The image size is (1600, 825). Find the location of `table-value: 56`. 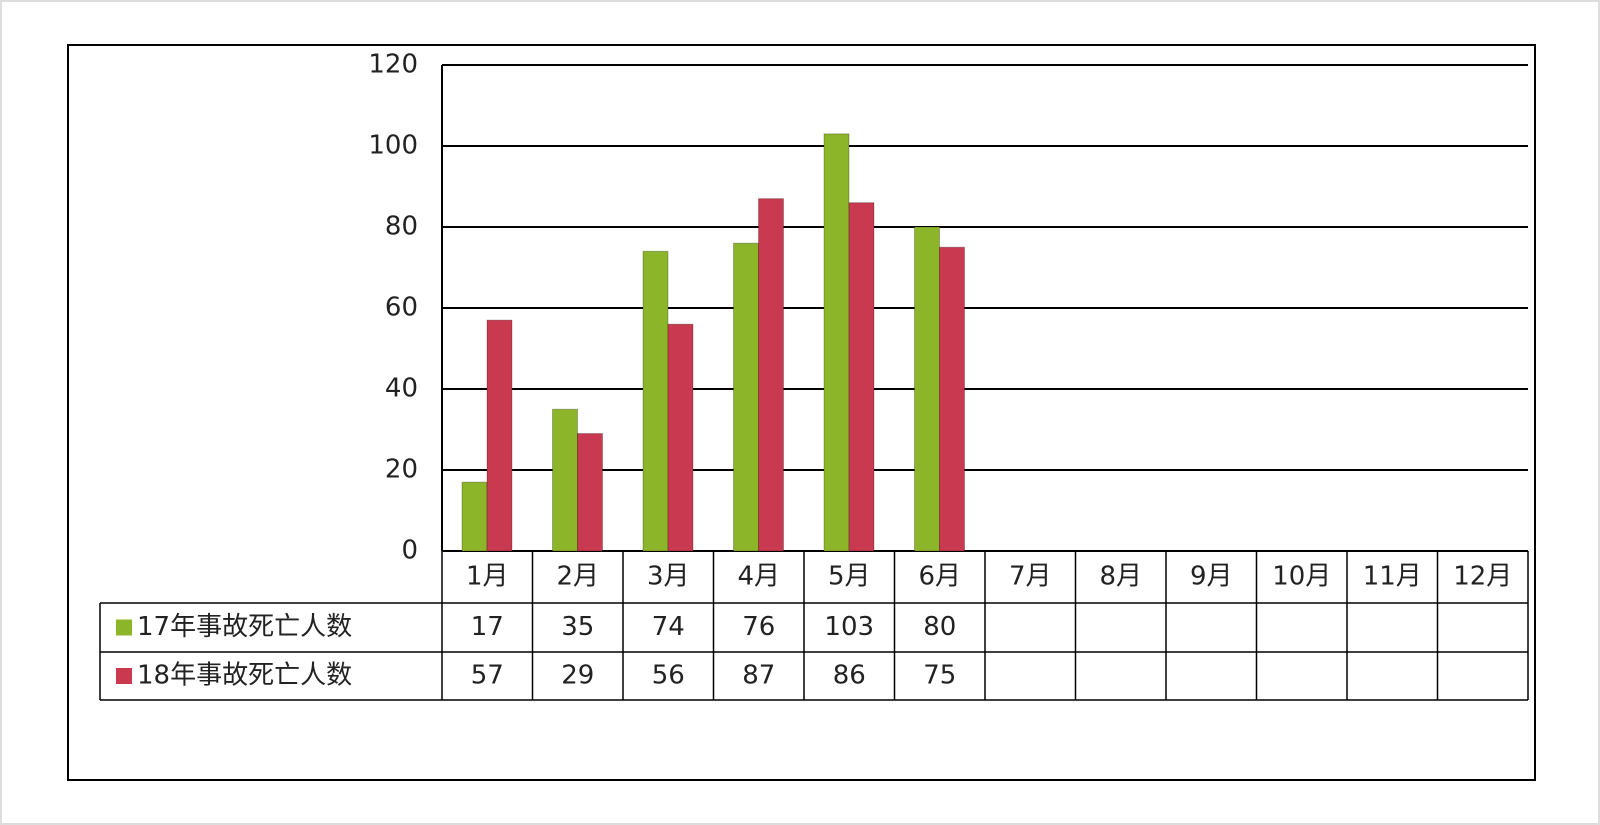

table-value: 56 is located at coordinates (668, 676).